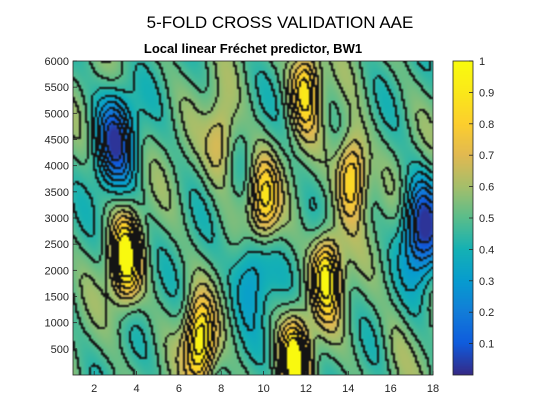  I want to click on colorbar-tick-label: 0.8, so click(486, 125).